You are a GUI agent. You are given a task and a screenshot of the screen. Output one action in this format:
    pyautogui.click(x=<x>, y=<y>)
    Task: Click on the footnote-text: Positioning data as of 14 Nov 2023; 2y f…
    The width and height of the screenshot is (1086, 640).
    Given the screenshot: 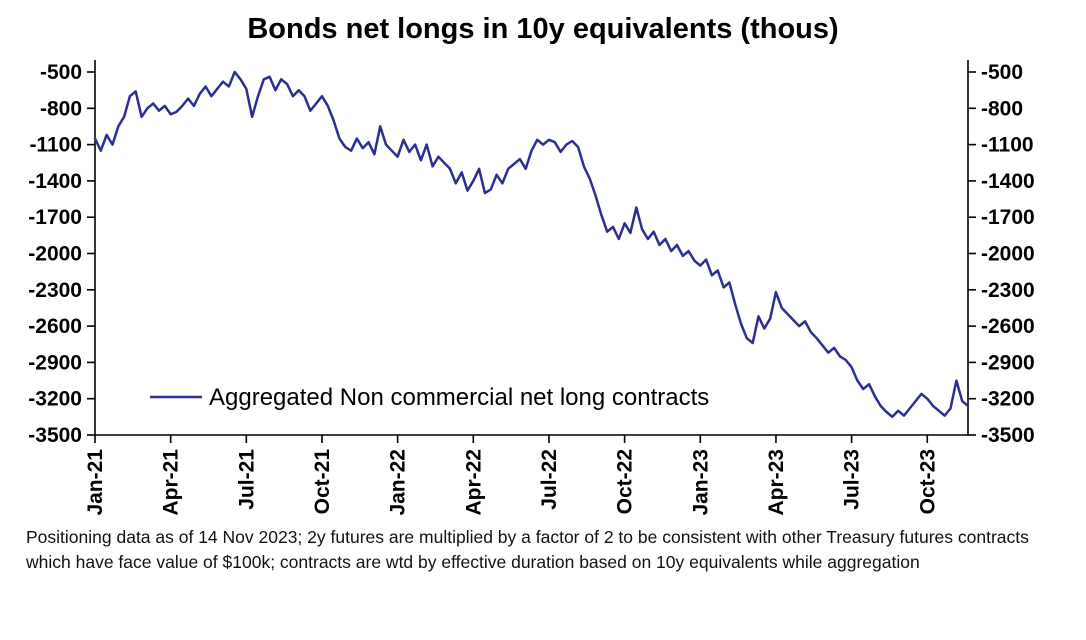 What is the action you would take?
    pyautogui.click(x=527, y=549)
    